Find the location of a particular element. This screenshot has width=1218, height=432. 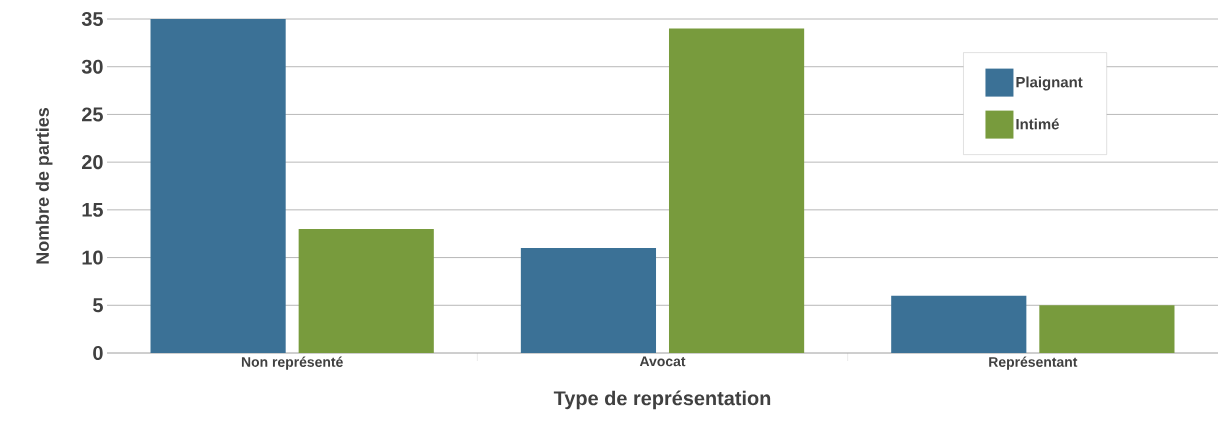

legend-label: Intimé is located at coordinates (1037, 124).